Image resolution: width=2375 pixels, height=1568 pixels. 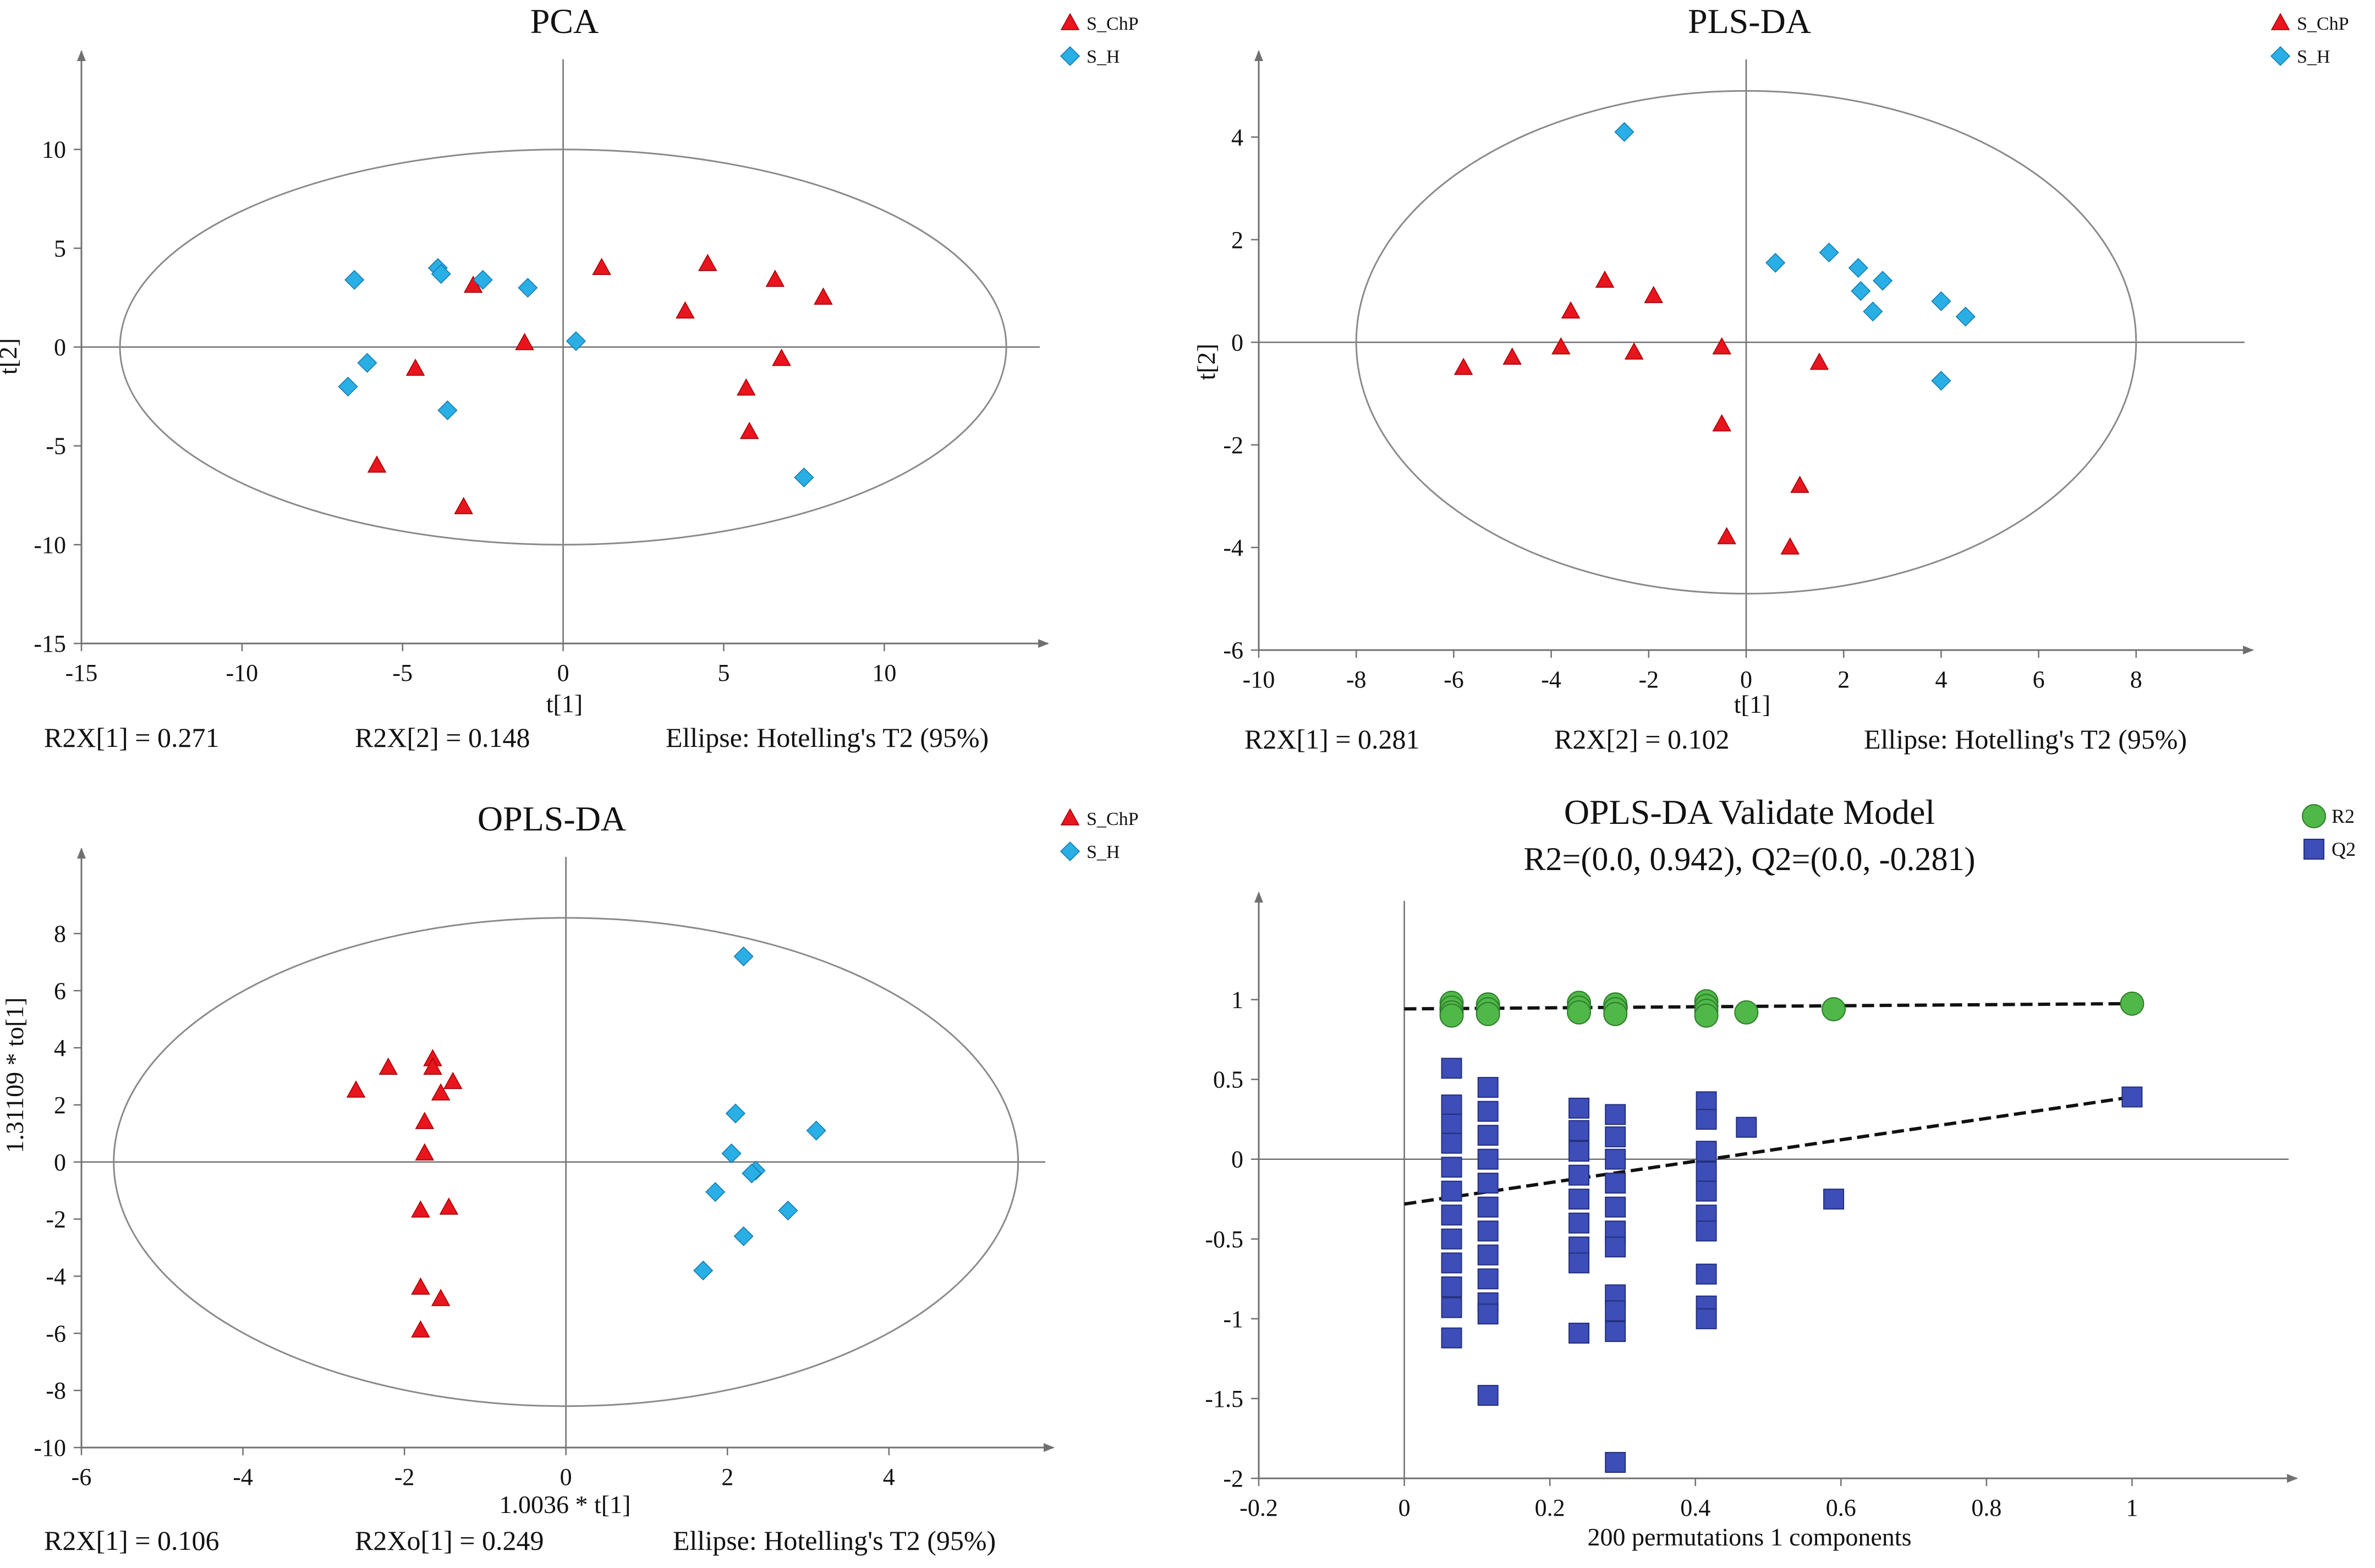 I want to click on y-tick-label: -1, so click(x=1233, y=1320).